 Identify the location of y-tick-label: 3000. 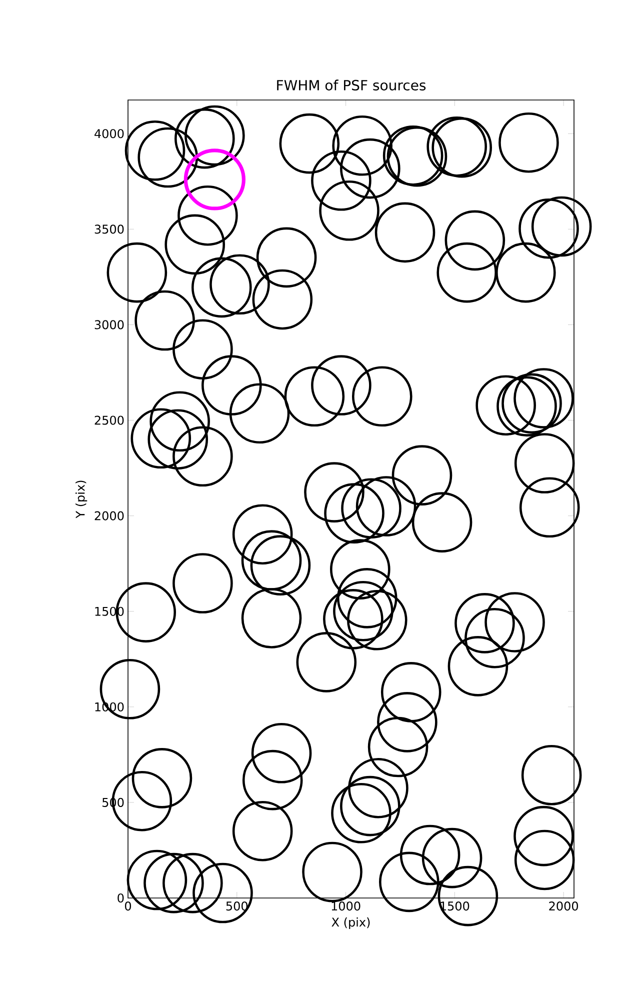
(109, 325).